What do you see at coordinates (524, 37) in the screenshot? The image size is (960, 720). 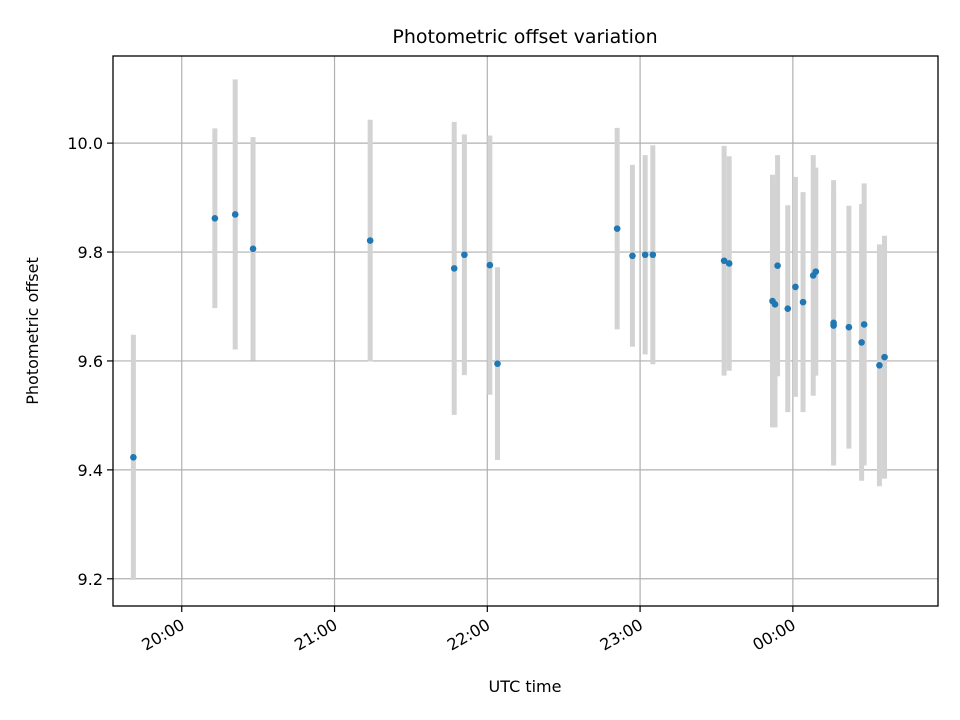 I see `chart-title: Photometric offset variation` at bounding box center [524, 37].